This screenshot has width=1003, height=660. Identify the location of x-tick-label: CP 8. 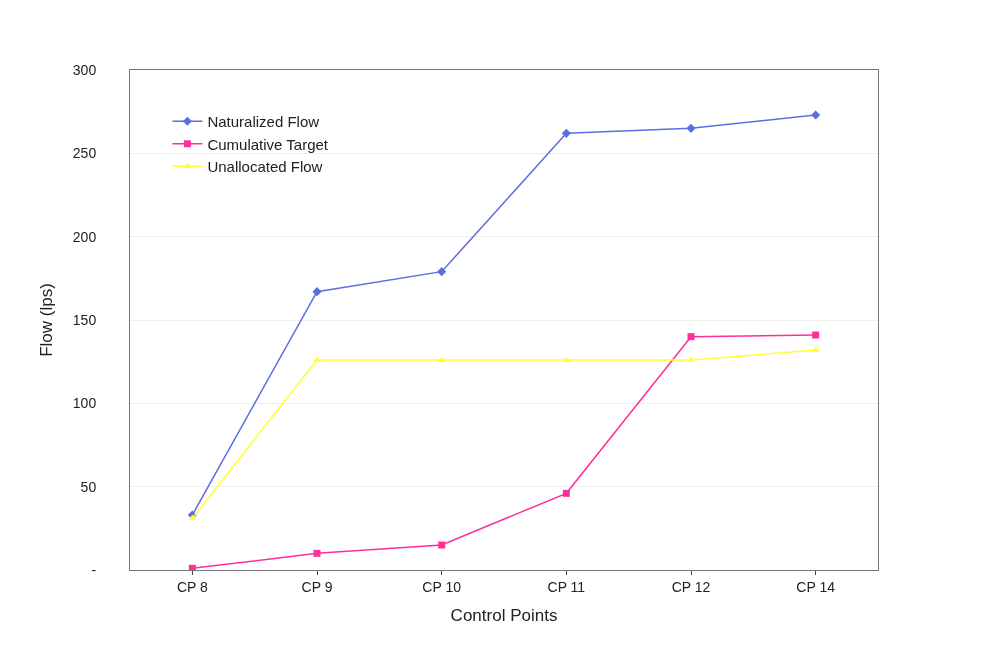
(192, 586).